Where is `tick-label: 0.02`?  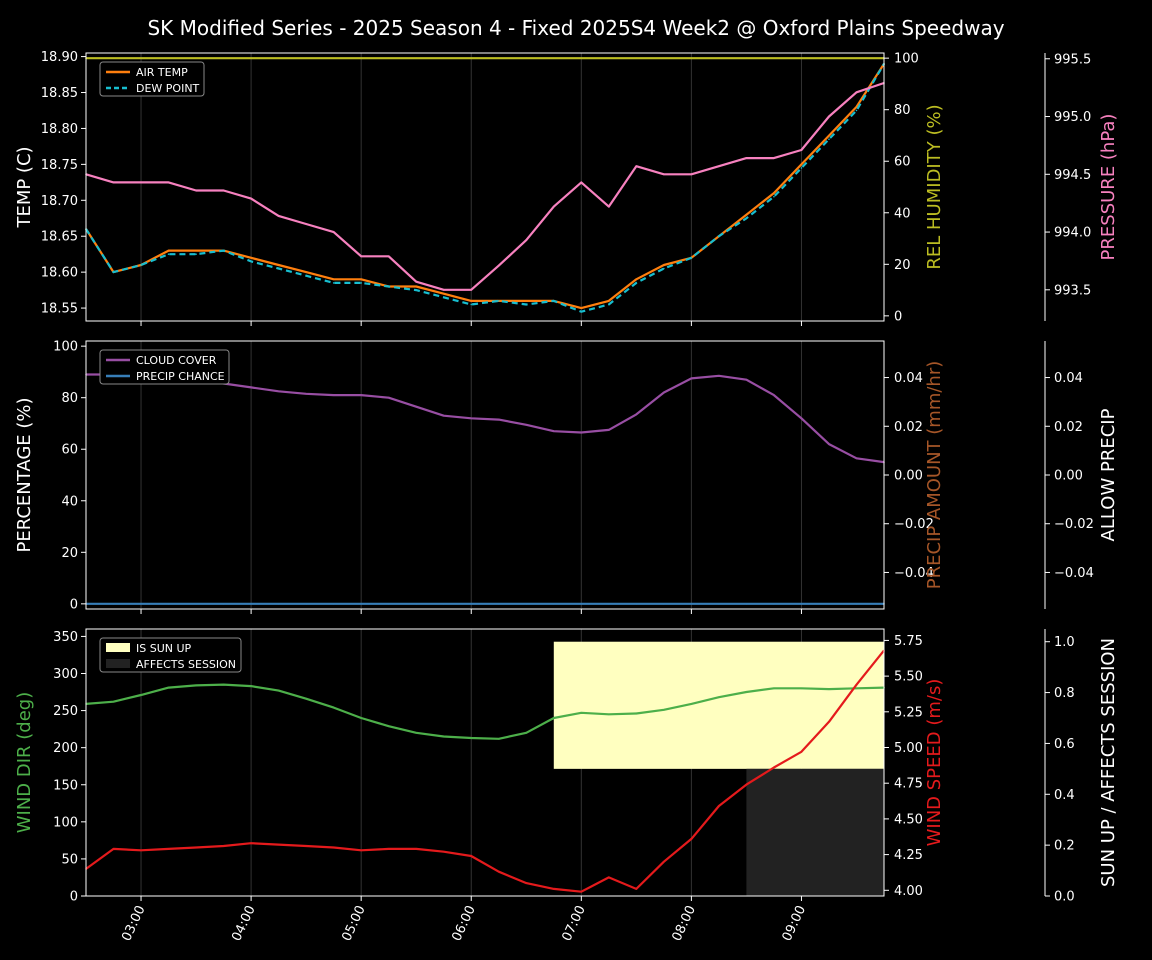 tick-label: 0.02 is located at coordinates (908, 427).